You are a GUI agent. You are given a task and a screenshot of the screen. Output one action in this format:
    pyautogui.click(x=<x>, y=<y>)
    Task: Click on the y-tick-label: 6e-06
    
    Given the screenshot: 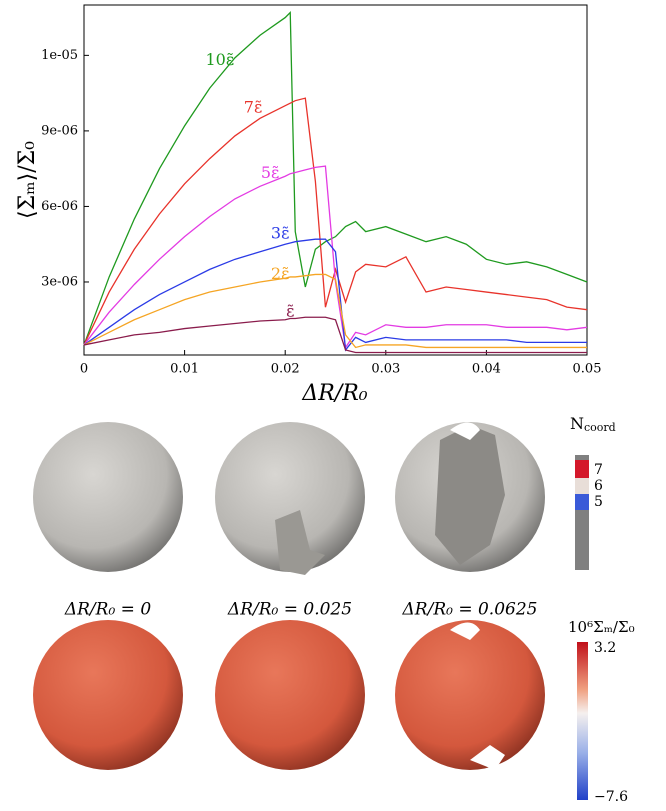 What is the action you would take?
    pyautogui.click(x=59, y=206)
    